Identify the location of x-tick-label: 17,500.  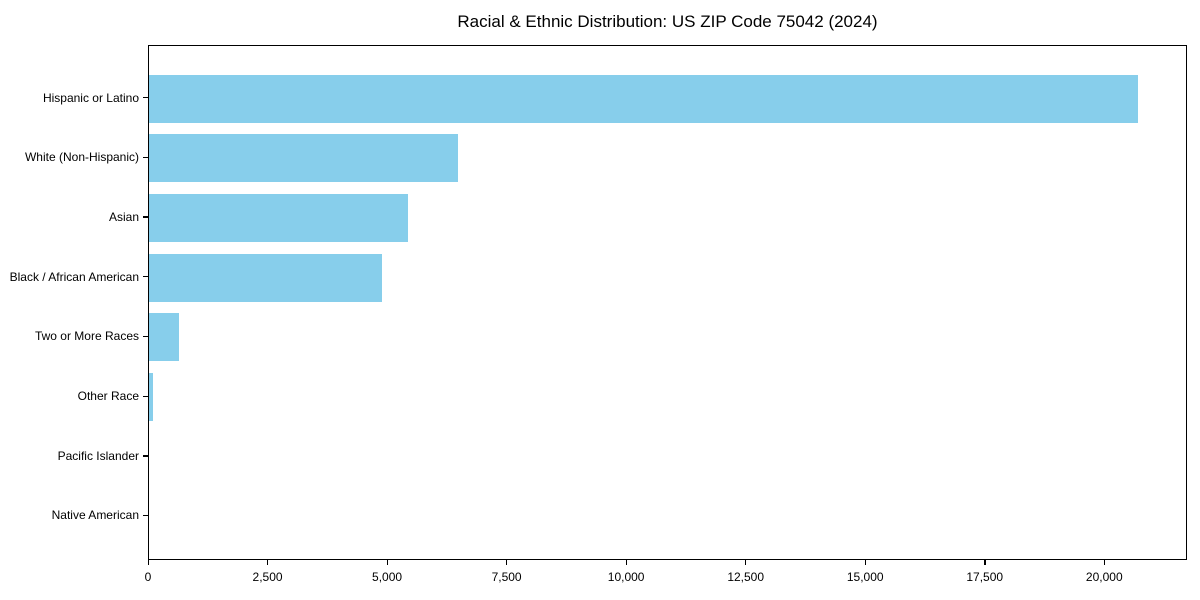
(985, 577).